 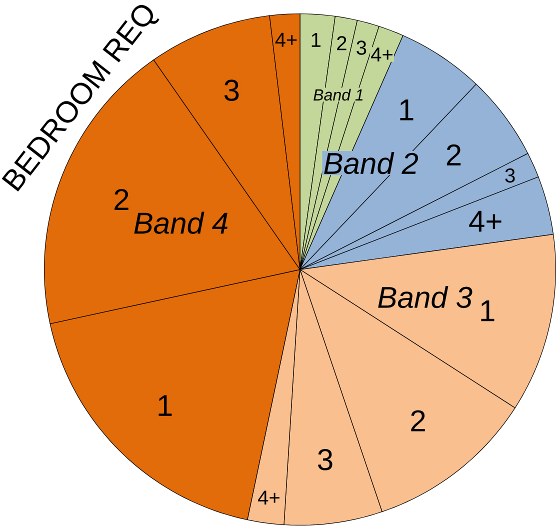 What do you see at coordinates (181, 223) in the screenshot?
I see `text: Band 4` at bounding box center [181, 223].